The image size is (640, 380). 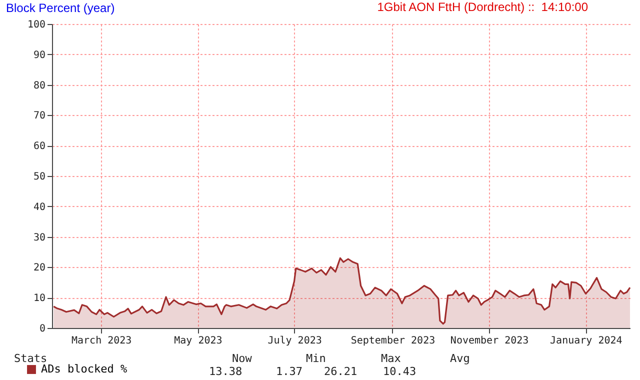 What do you see at coordinates (39, 116) in the screenshot?
I see `y-tick-label: 70` at bounding box center [39, 116].